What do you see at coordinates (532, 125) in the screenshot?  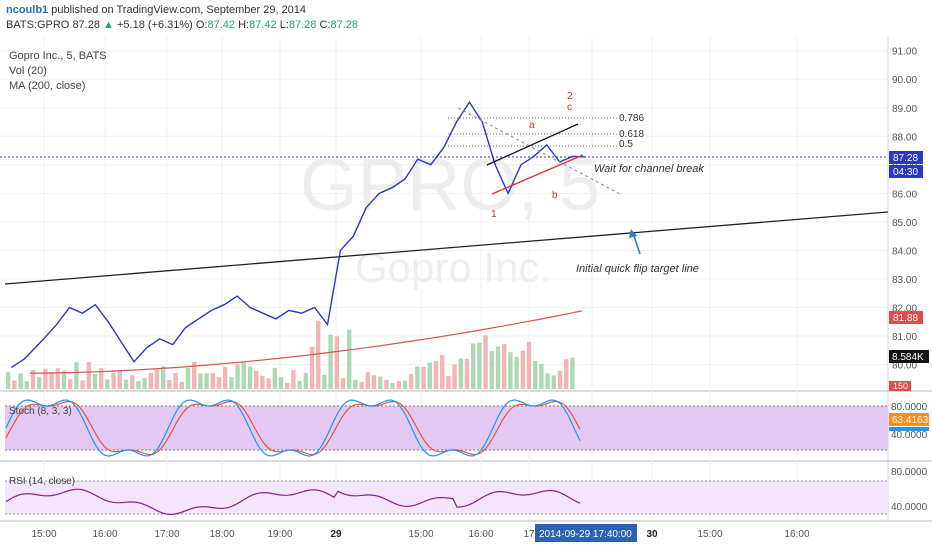 I see `wave-a-label: a` at bounding box center [532, 125].